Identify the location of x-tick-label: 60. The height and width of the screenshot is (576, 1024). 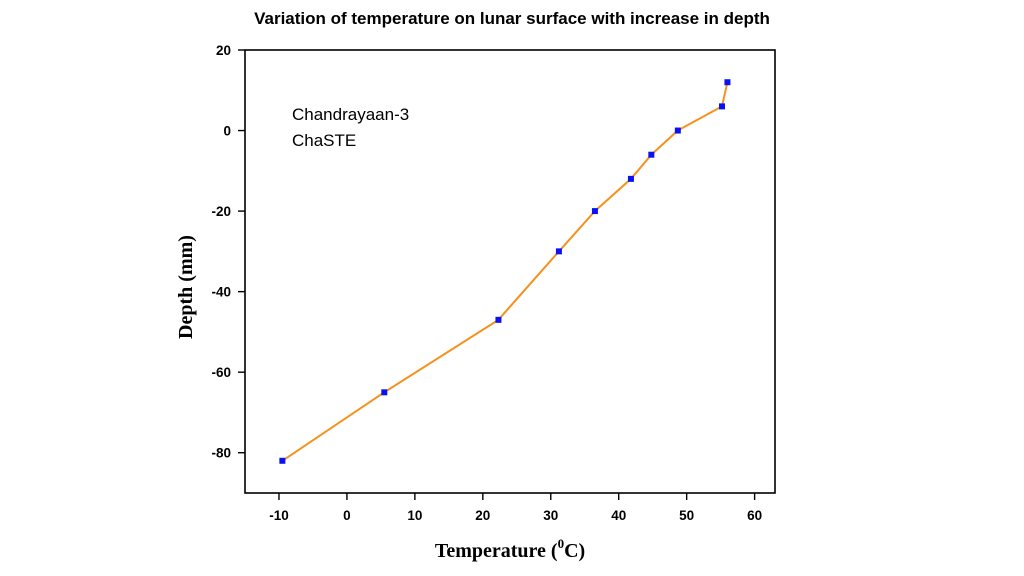
(754, 515).